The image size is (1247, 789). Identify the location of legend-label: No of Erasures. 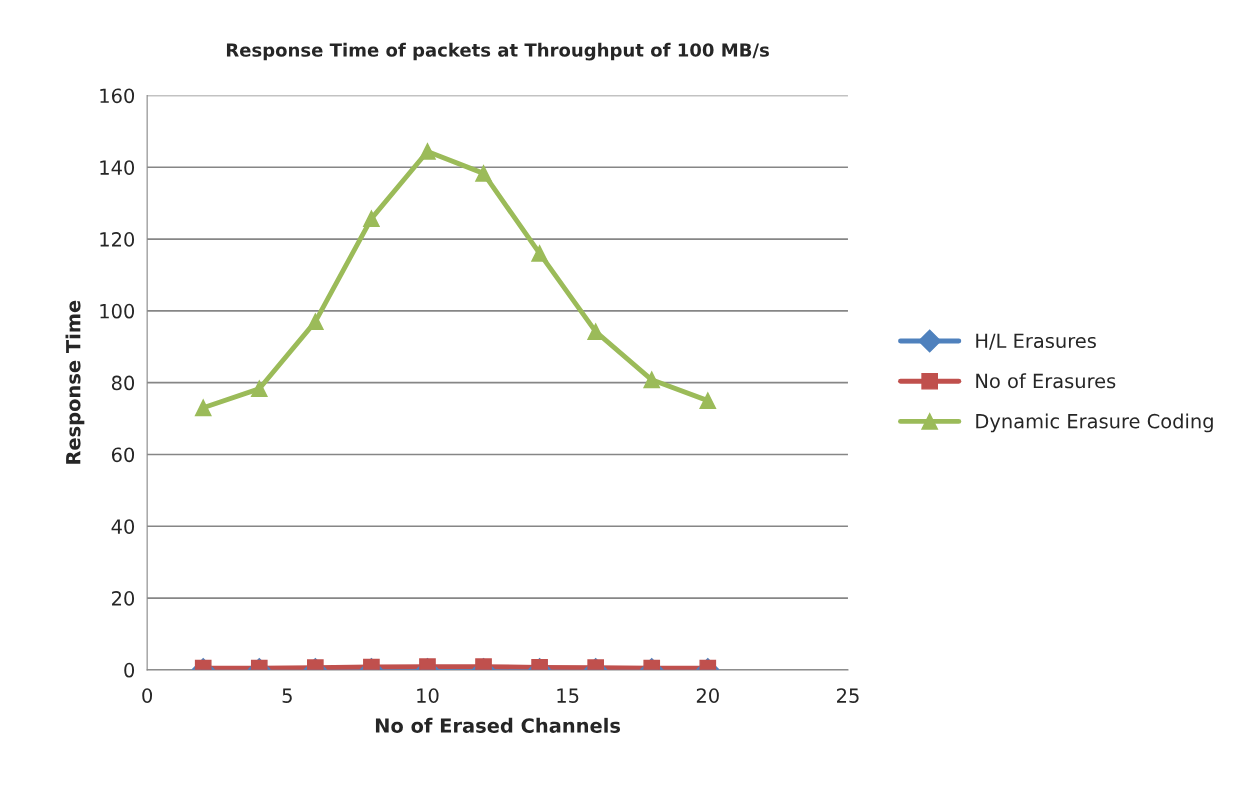
(1046, 381).